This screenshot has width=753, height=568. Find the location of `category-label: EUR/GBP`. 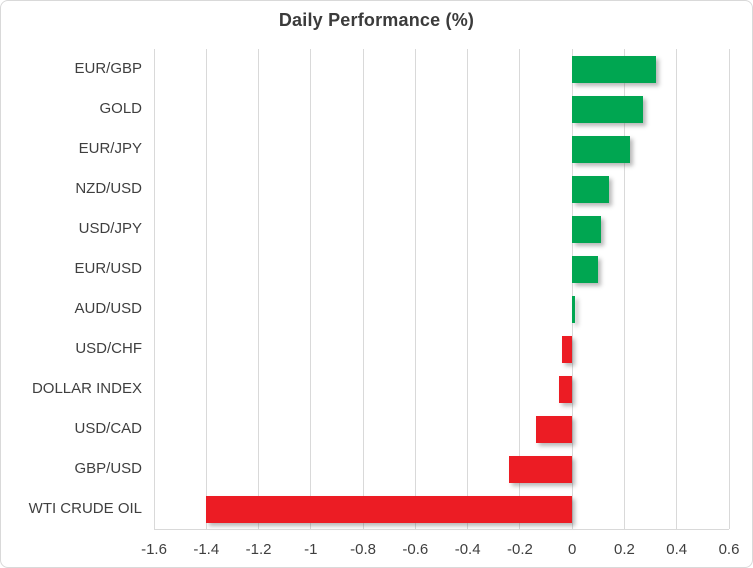

category-label: EUR/GBP is located at coordinates (108, 68).